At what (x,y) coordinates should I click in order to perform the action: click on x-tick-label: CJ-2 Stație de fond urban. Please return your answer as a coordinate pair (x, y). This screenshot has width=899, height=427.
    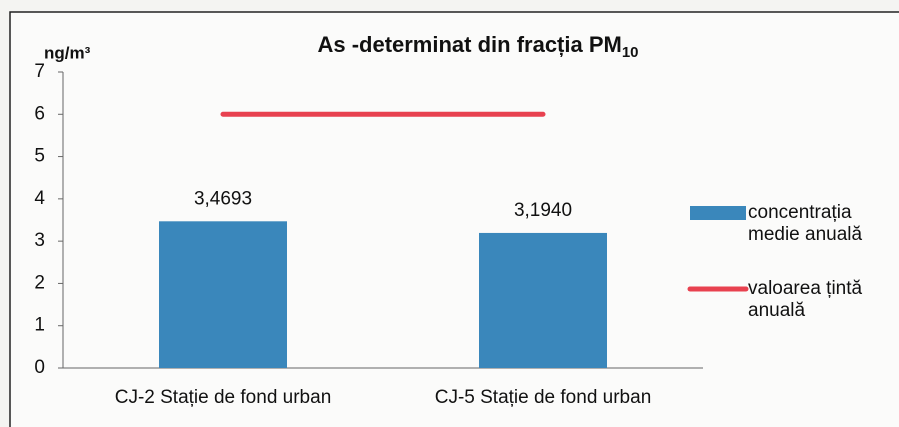
    Looking at the image, I should click on (223, 397).